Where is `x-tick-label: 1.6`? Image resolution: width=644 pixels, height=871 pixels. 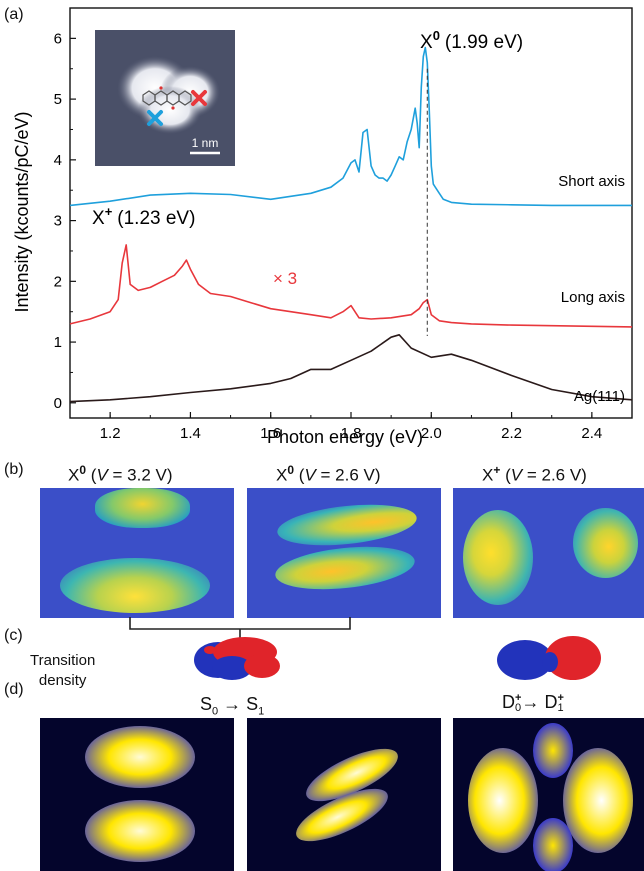 x-tick-label: 1.6 is located at coordinates (270, 433).